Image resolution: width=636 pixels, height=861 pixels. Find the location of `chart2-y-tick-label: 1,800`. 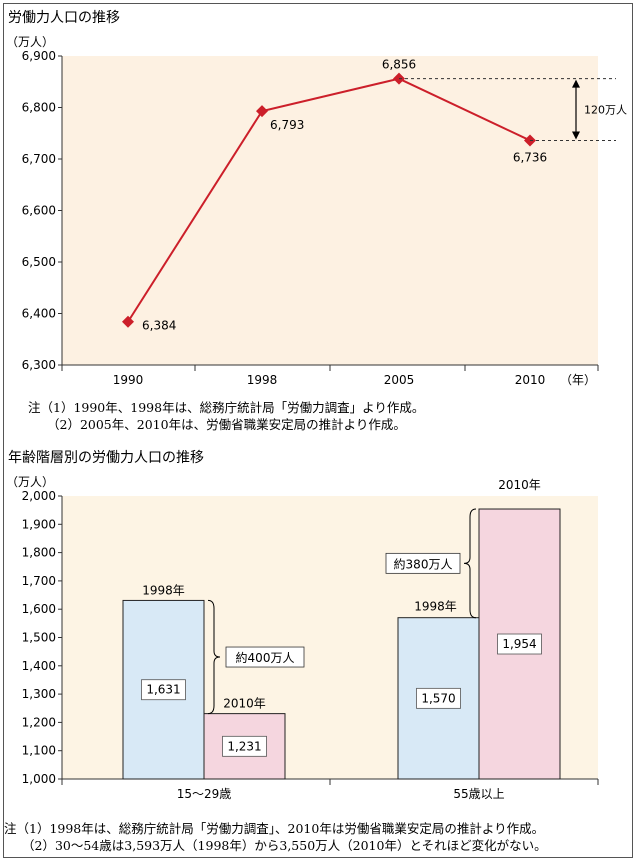

chart2-y-tick-label: 1,800 is located at coordinates (39, 553).